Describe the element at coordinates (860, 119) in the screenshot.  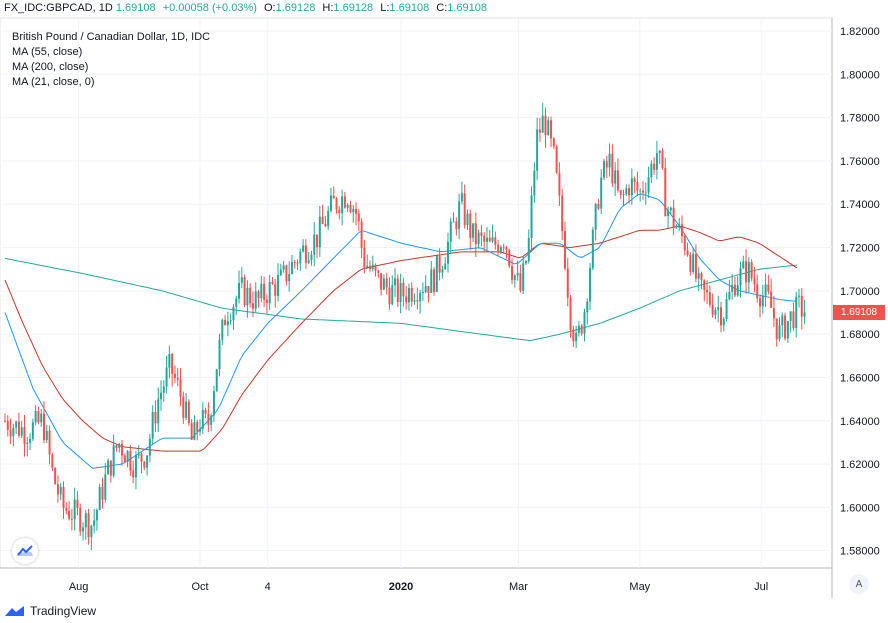
I see `y-tick-label: 1.78000` at that location.